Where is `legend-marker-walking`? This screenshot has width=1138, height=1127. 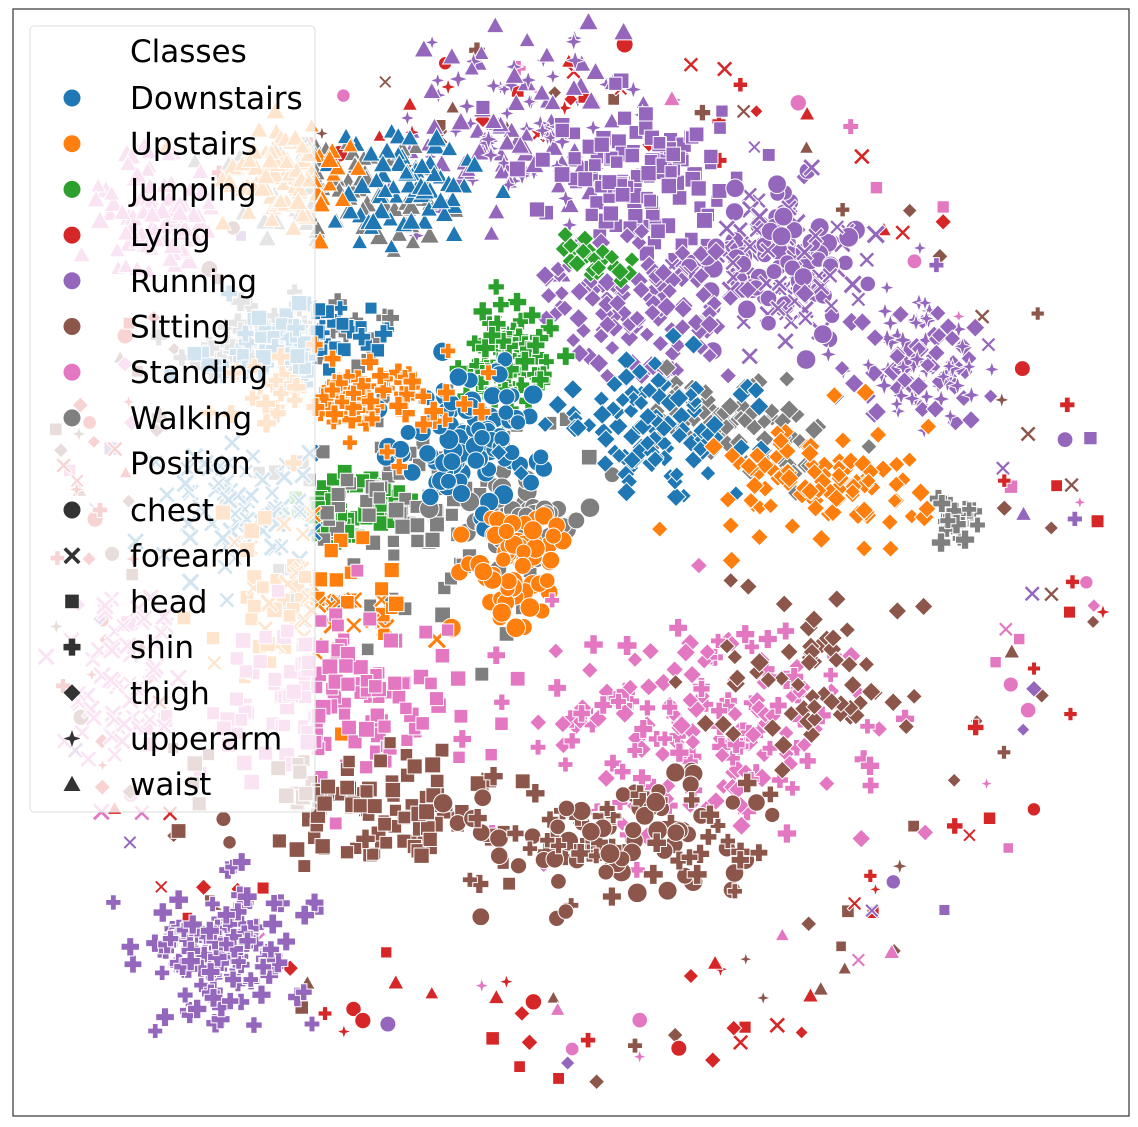 legend-marker-walking is located at coordinates (72, 418).